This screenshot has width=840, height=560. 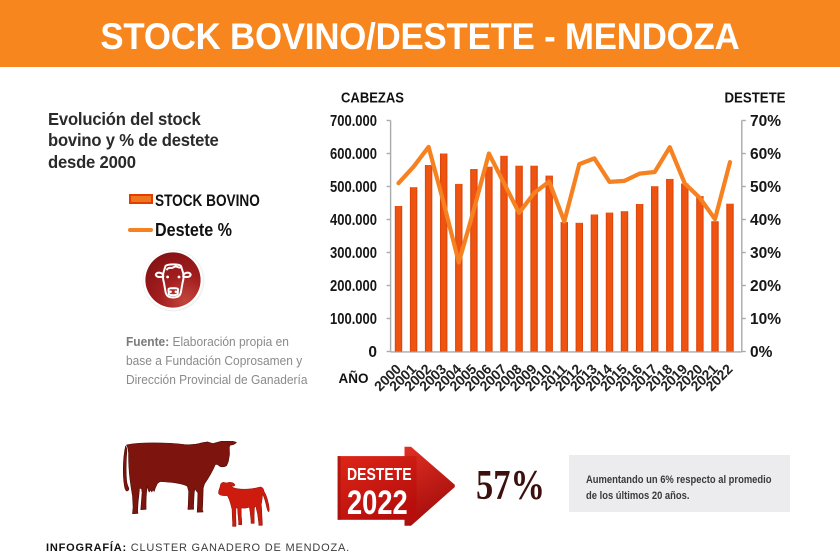 What do you see at coordinates (353, 319) in the screenshot?
I see `svg-text: 100.000` at bounding box center [353, 319].